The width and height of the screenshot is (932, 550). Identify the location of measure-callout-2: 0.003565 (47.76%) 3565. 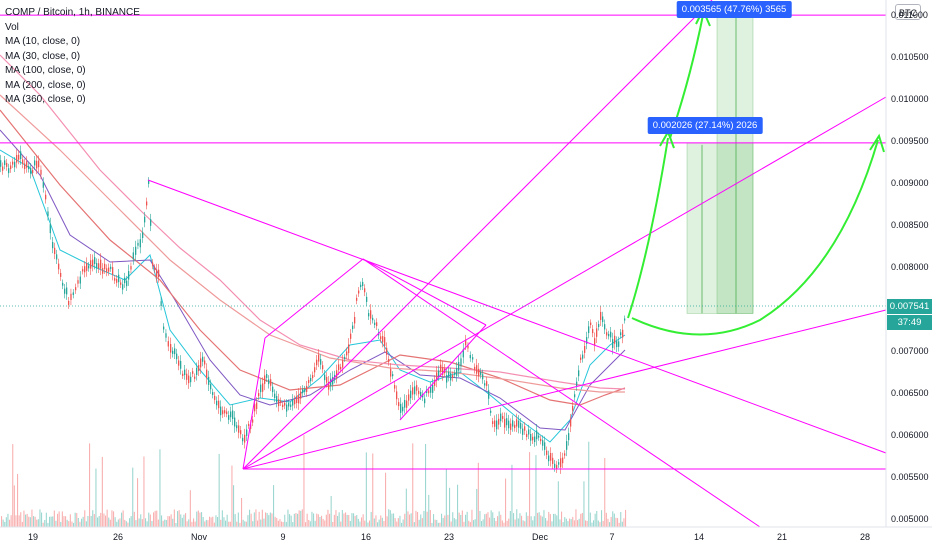
(734, 9).